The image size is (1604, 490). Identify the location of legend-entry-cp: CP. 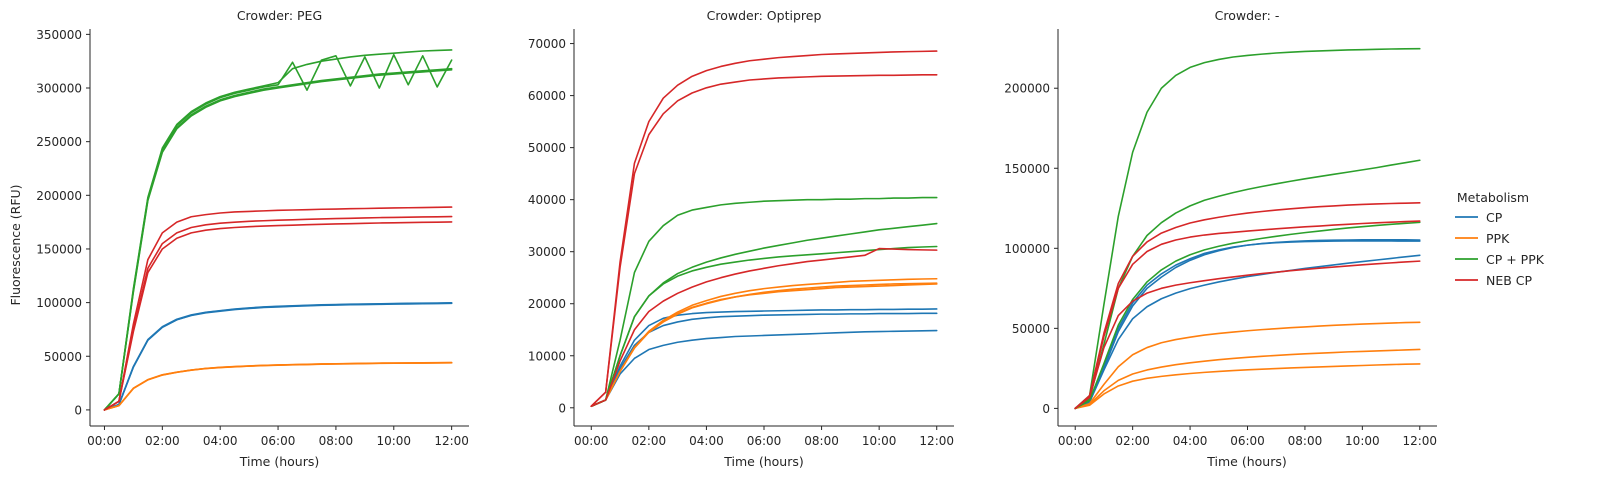
(1479, 217).